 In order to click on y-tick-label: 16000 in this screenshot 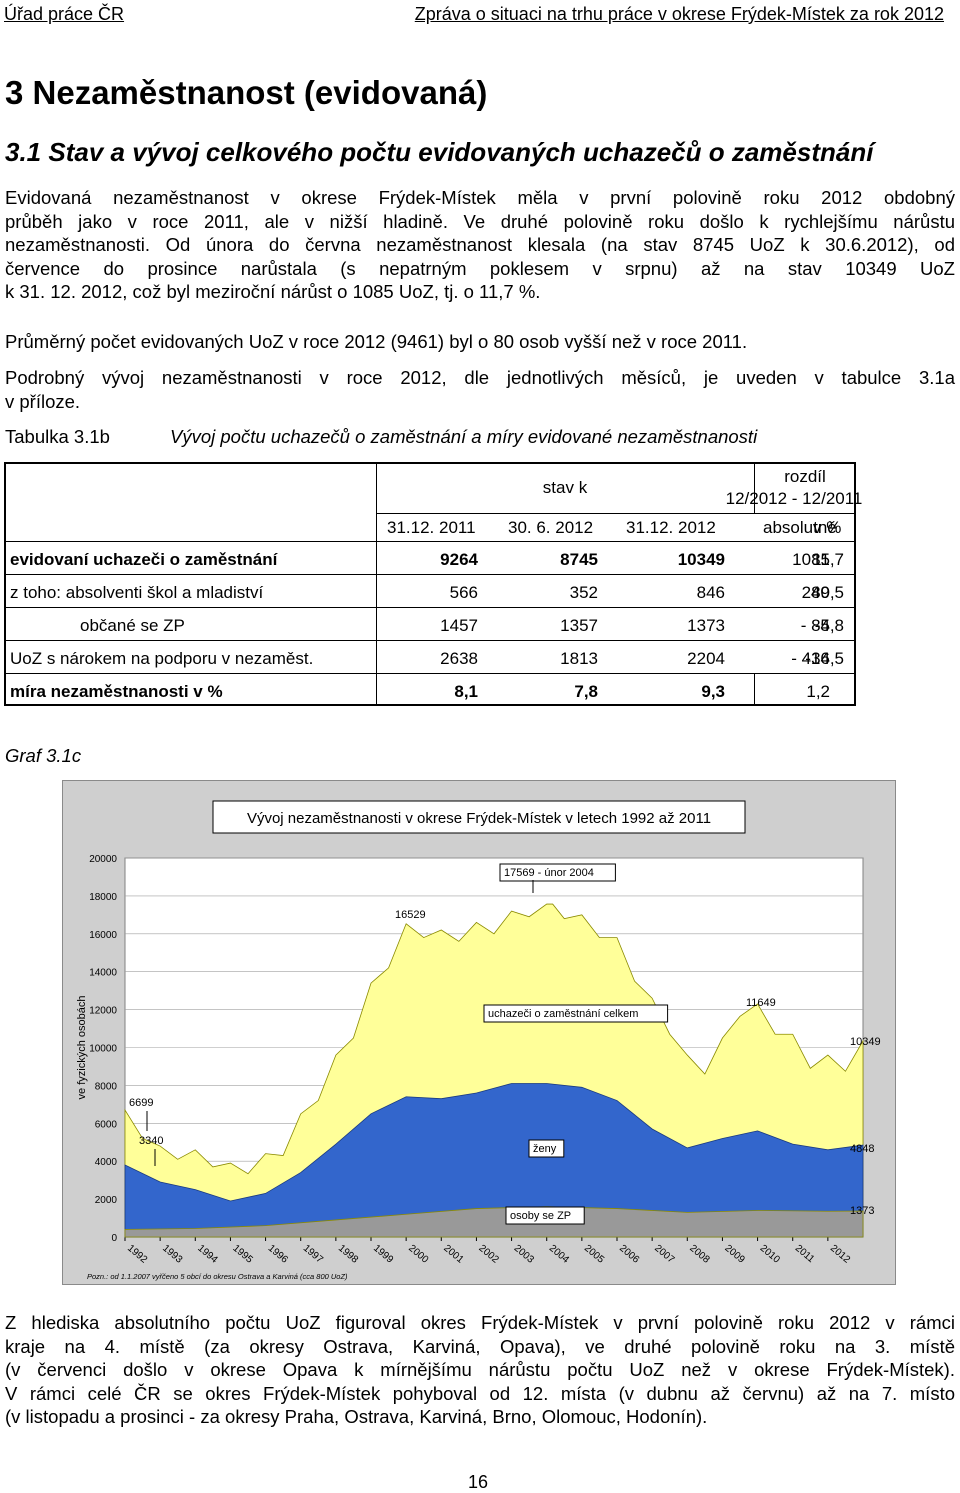, I will do `click(103, 935)`.